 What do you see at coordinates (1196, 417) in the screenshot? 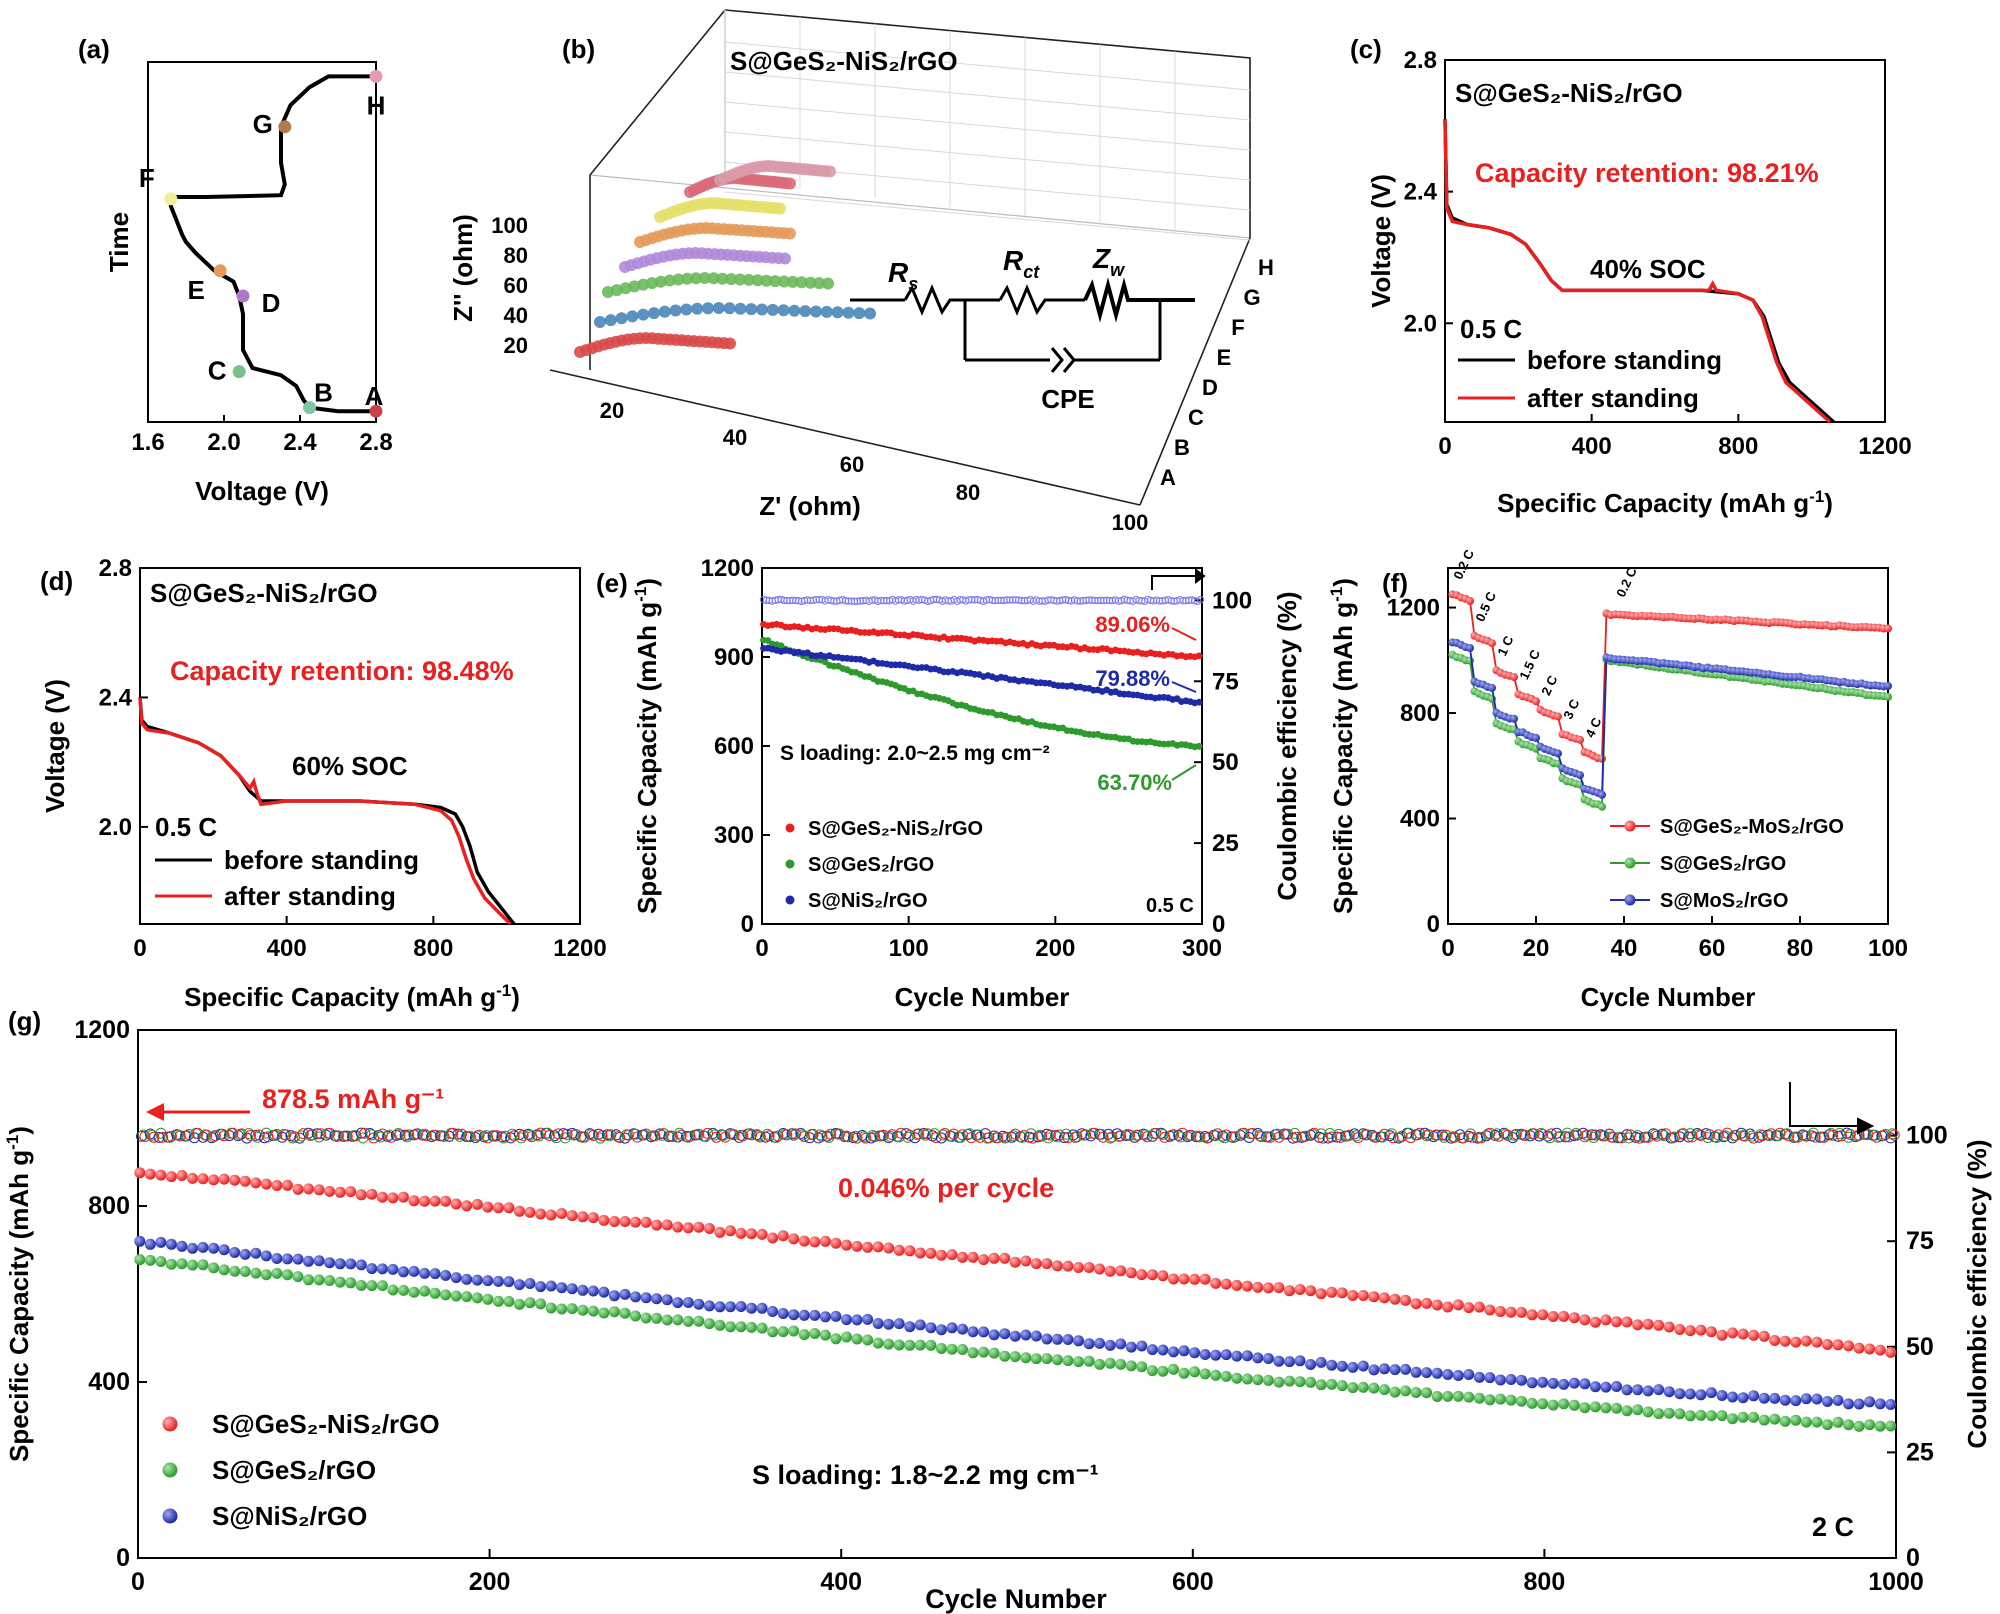
I see `panel-b-series-label: C` at bounding box center [1196, 417].